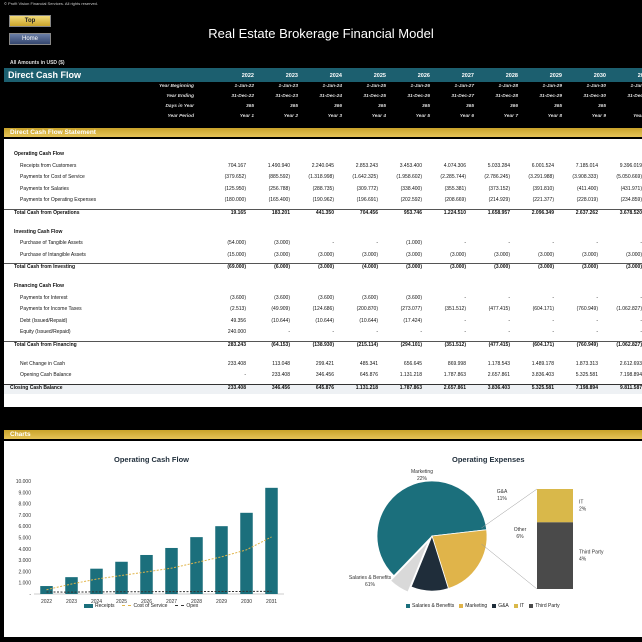  I want to click on row-value: 1.658.957, so click(498, 212).